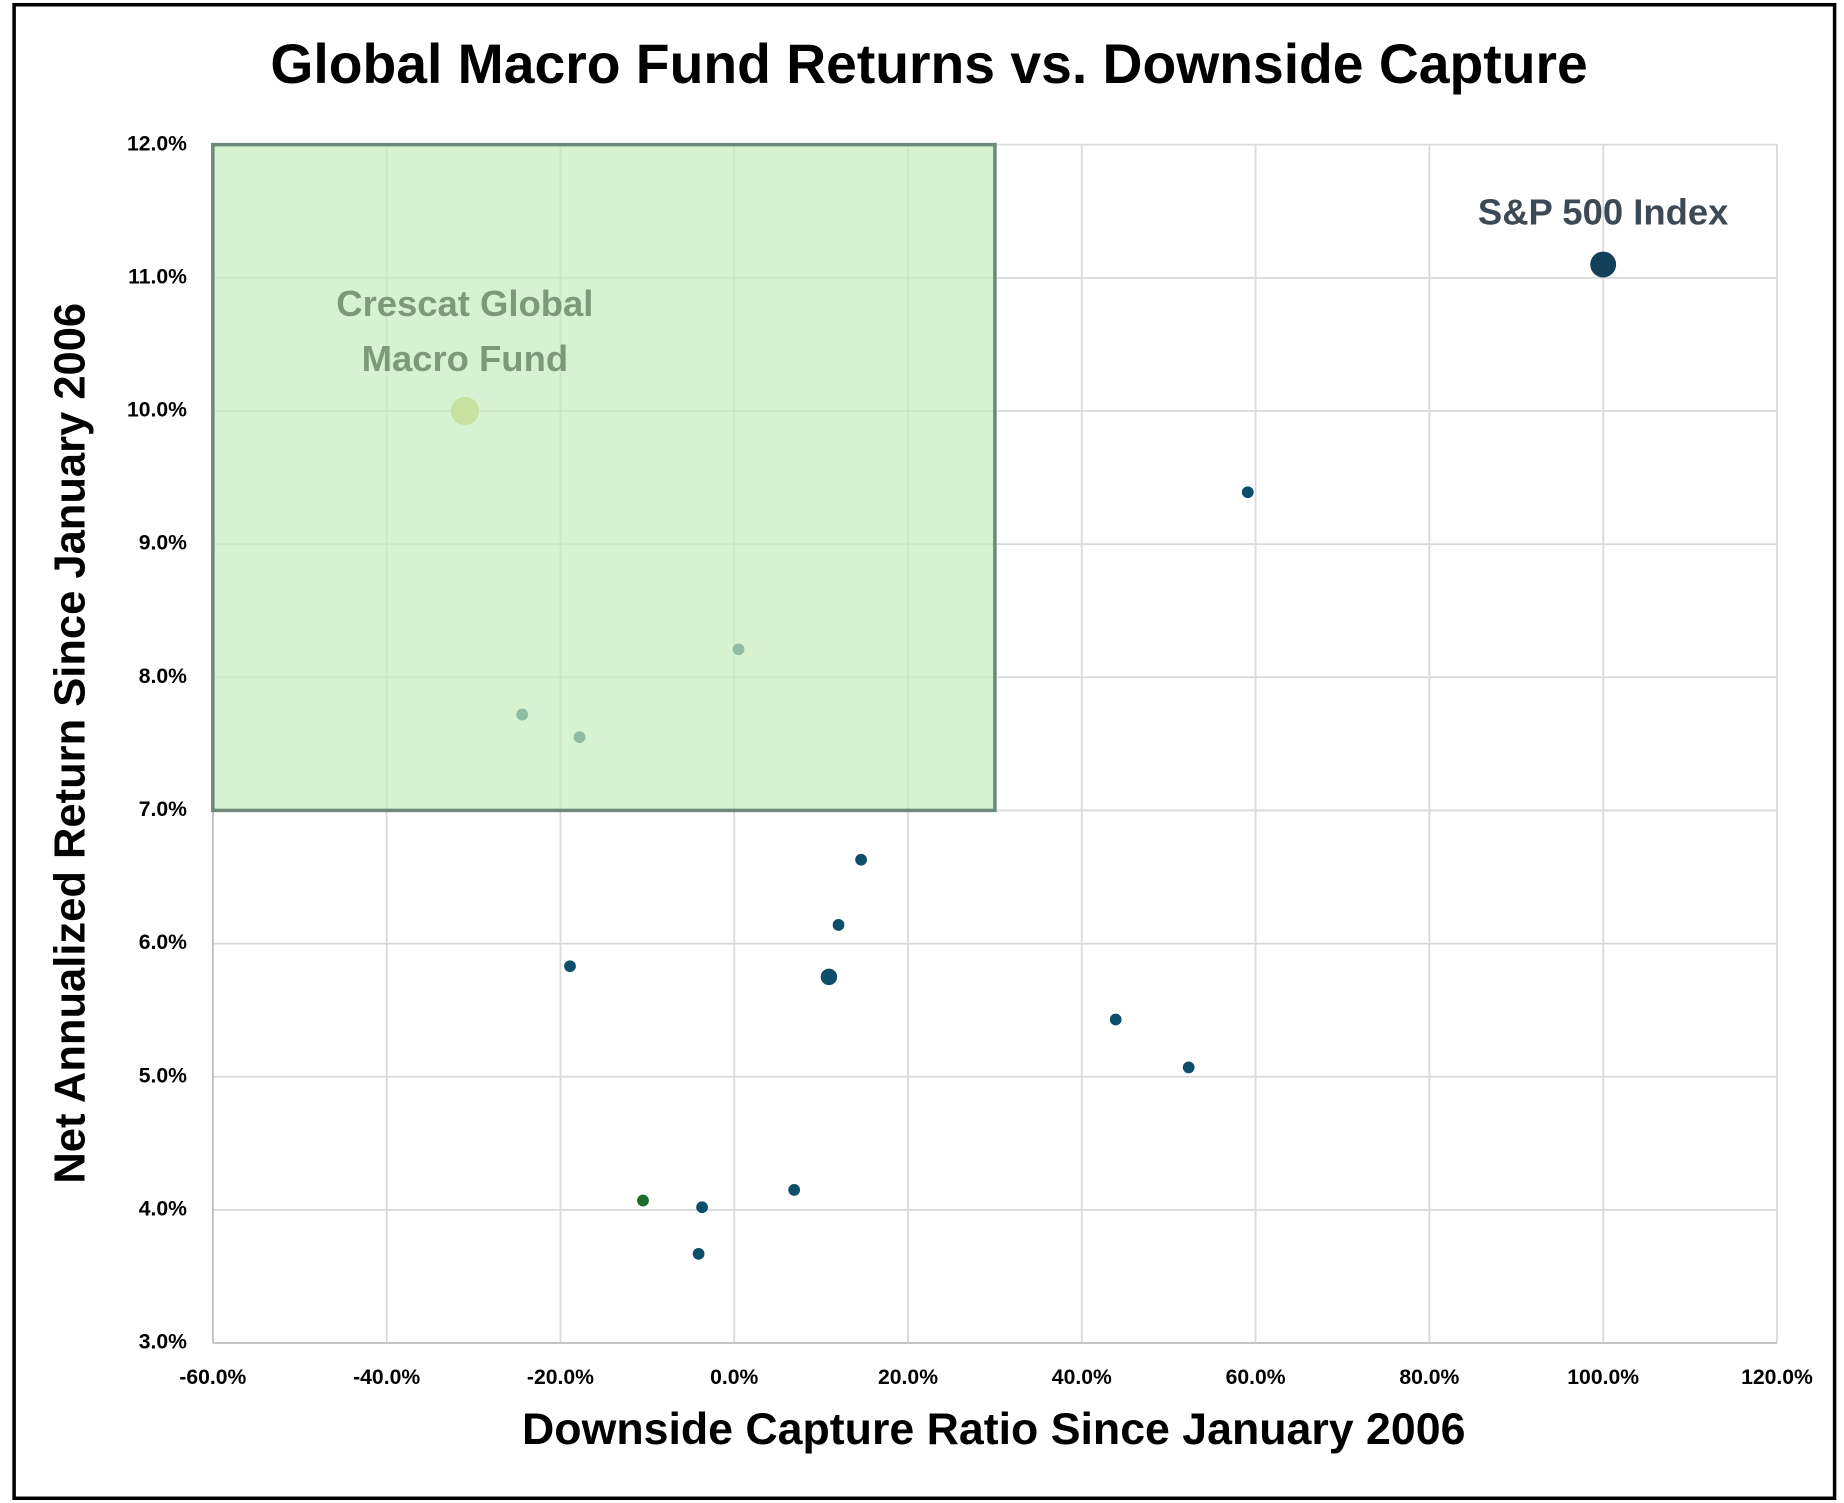 The height and width of the screenshot is (1503, 1844). What do you see at coordinates (70, 743) in the screenshot?
I see `y-axis-title: Net Annualized Return Since January 2006` at bounding box center [70, 743].